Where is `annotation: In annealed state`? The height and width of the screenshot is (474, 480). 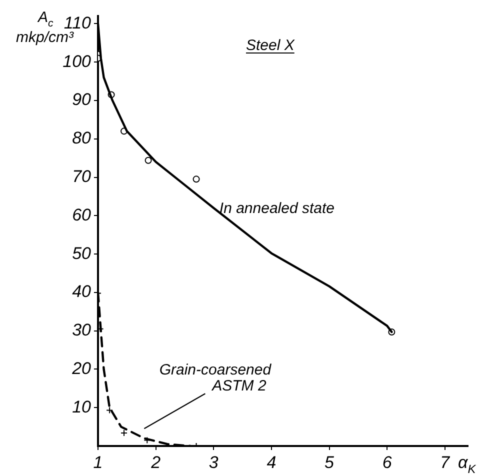
annotation: In annealed state is located at coordinates (276, 208).